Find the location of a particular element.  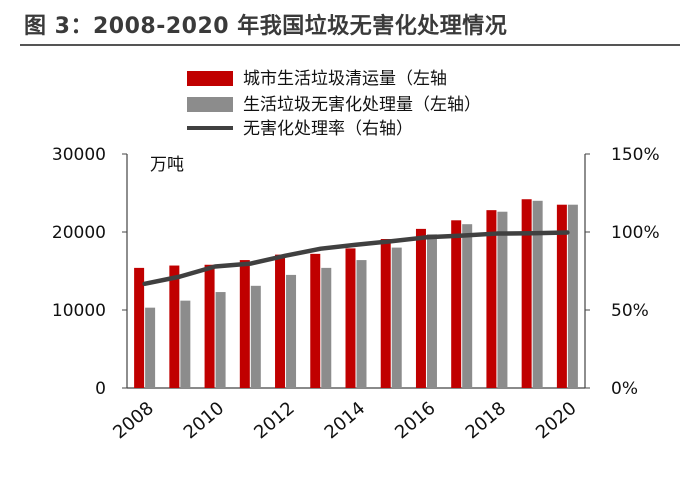

title-bar: 图 3：2008-2020 年我国垃圾无害化处理情况 is located at coordinates (350, 23).